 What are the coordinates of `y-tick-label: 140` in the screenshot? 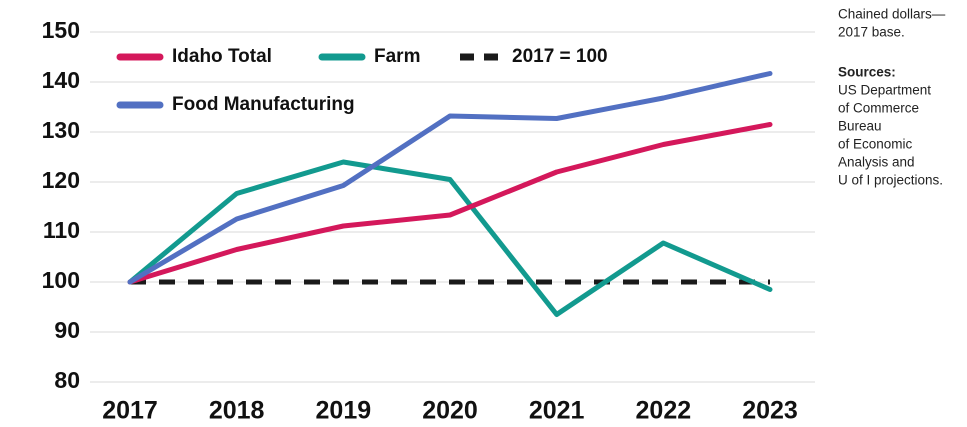 It's located at (61, 80).